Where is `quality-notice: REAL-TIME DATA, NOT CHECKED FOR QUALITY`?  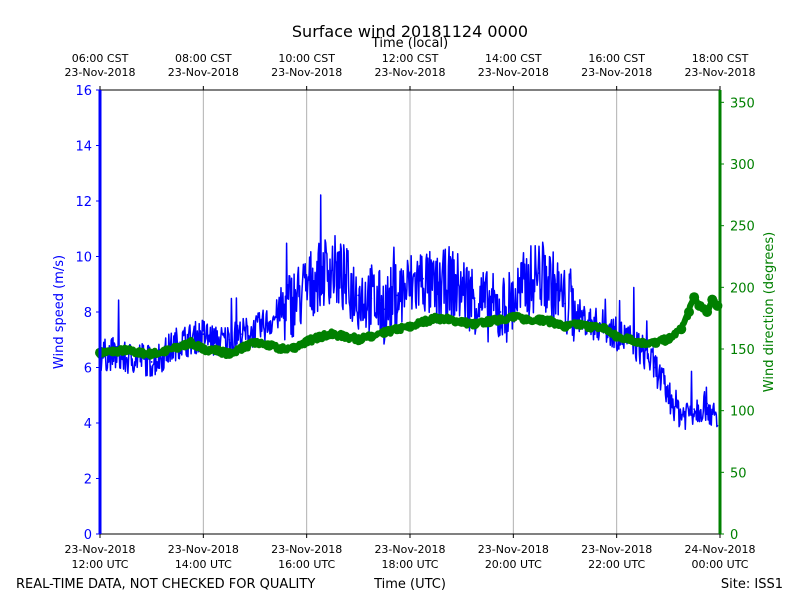
quality-notice: REAL-TIME DATA, NOT CHECKED FOR QUALITY is located at coordinates (165, 584).